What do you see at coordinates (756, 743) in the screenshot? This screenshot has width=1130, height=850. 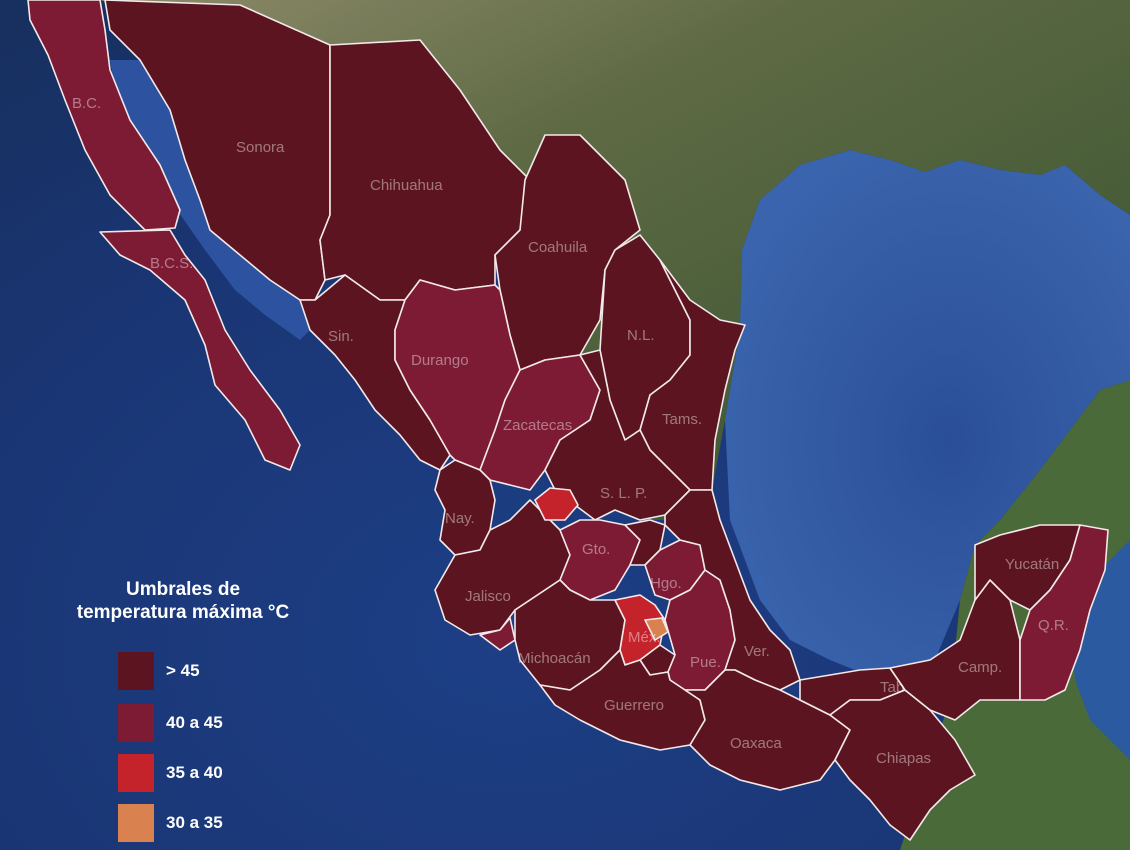 I see `label-oaxaca: Oaxaca` at bounding box center [756, 743].